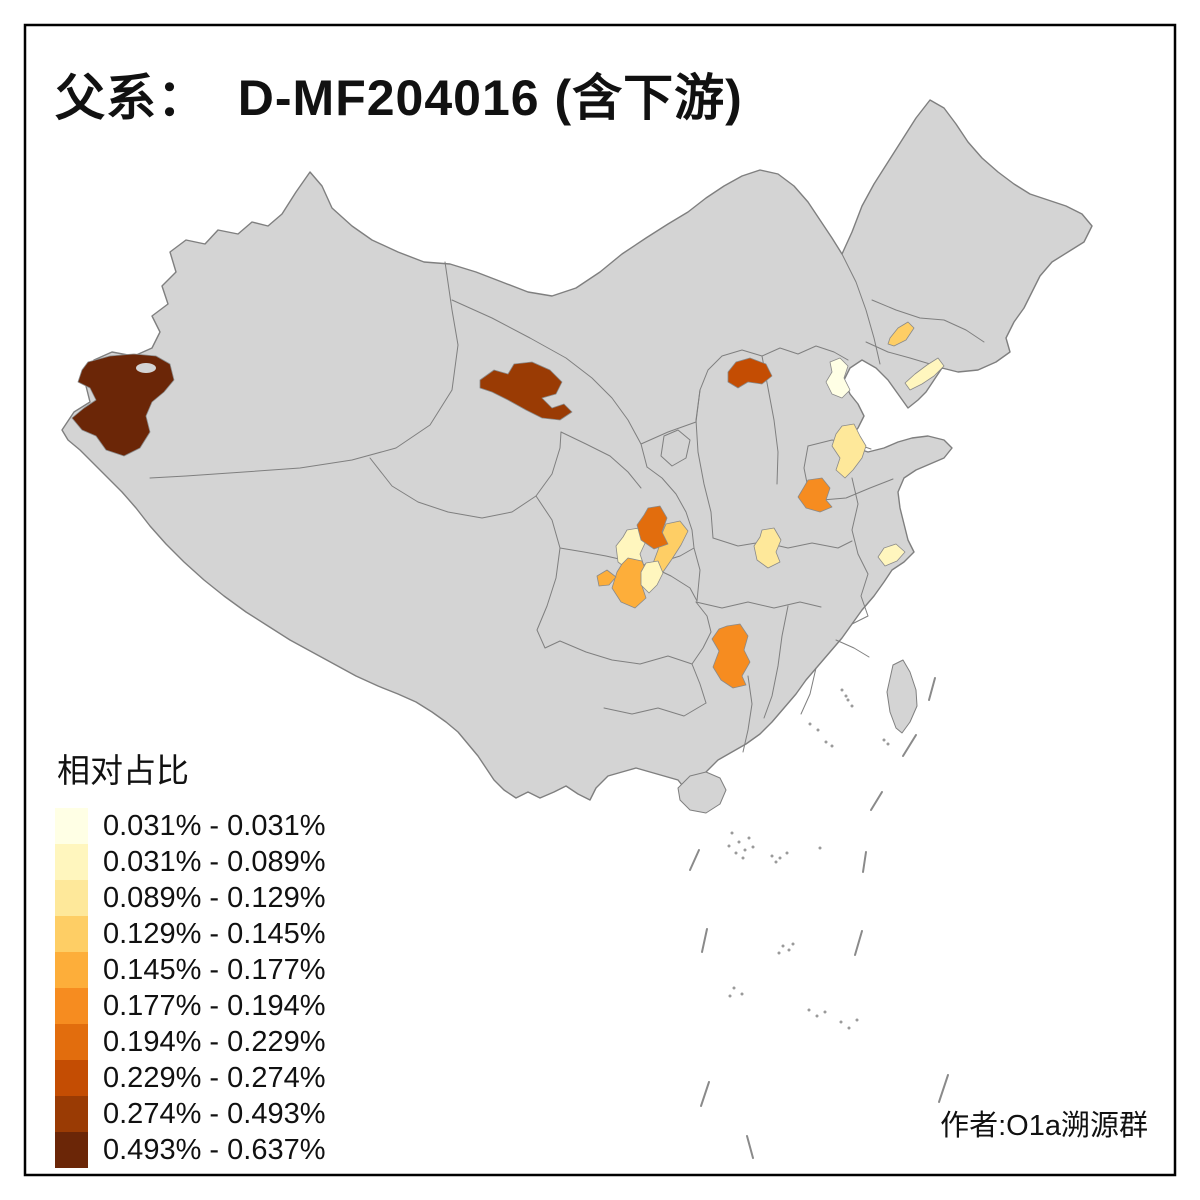  Describe the element at coordinates (750, 373) in the screenshot. I see `region-north-shanxi` at that location.